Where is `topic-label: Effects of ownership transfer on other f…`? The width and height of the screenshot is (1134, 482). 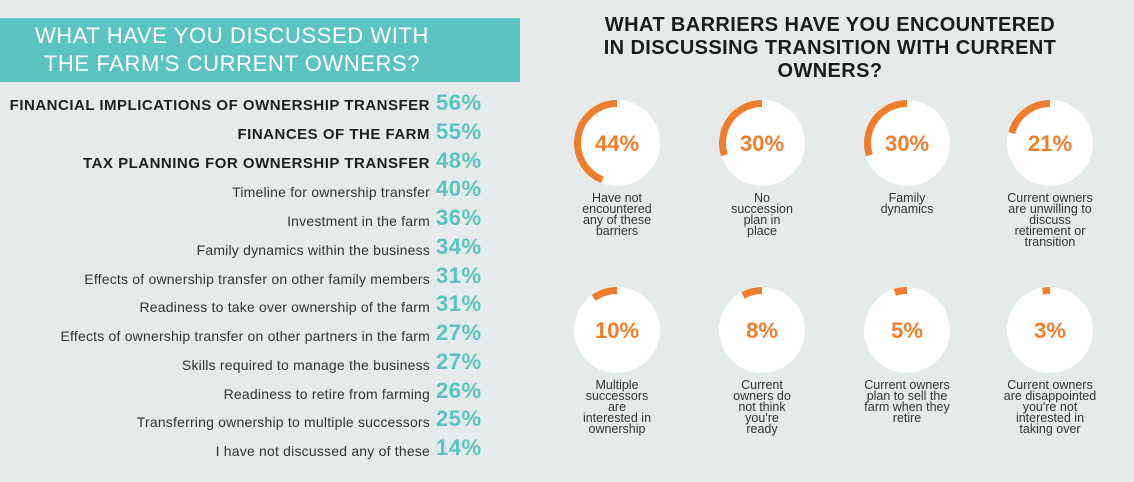
topic-label: Effects of ownership transfer on other f… is located at coordinates (257, 278).